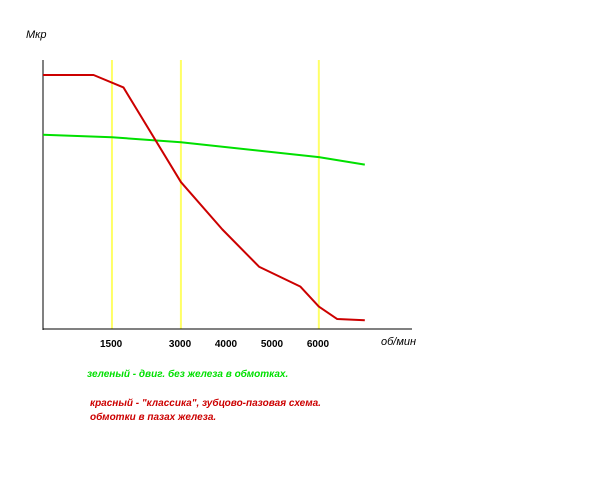 The width and height of the screenshot is (605, 503). I want to click on x-tick-labels: 1500 3000 4000 5000 6000, so click(215, 344).